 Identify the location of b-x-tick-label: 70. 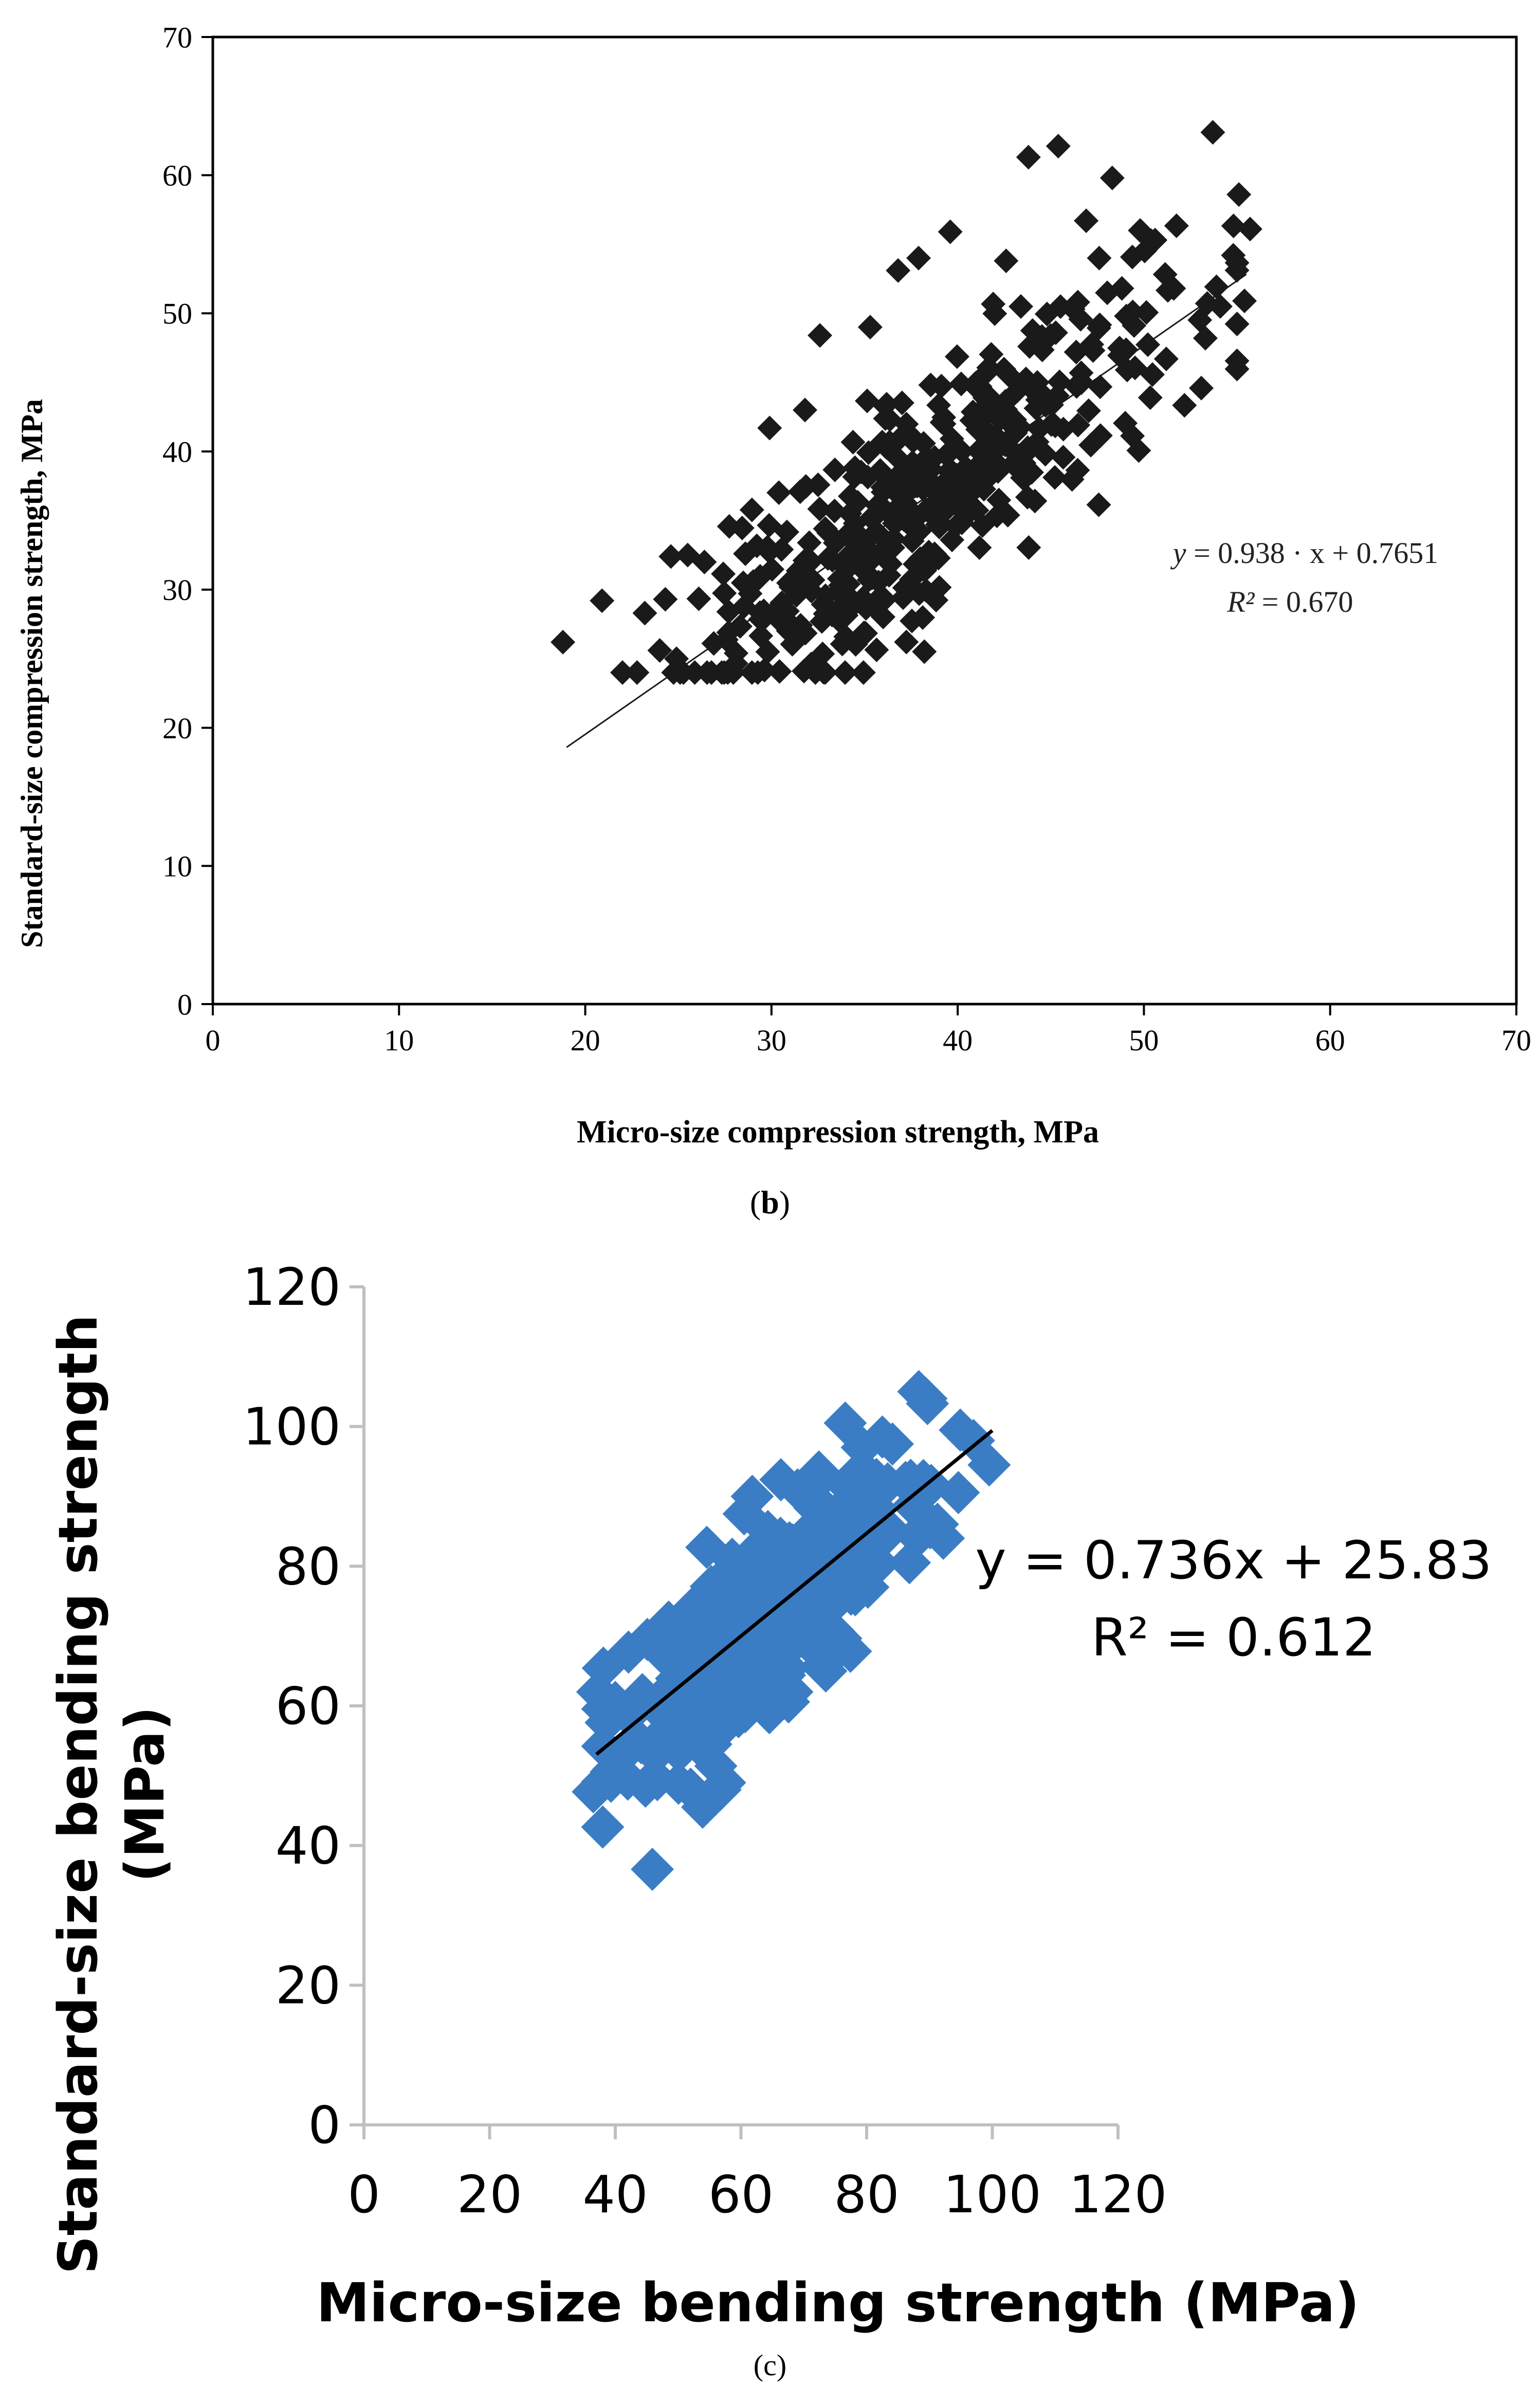
(1516, 1040).